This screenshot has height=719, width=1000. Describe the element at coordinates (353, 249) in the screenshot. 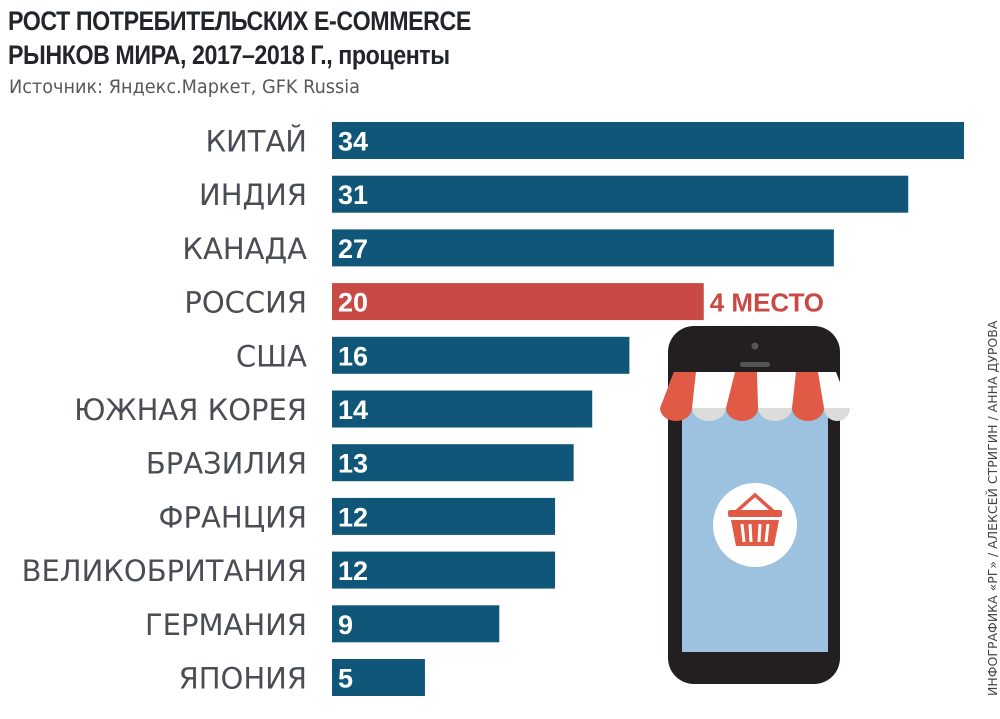

I see `bar-value-label: 27` at that location.